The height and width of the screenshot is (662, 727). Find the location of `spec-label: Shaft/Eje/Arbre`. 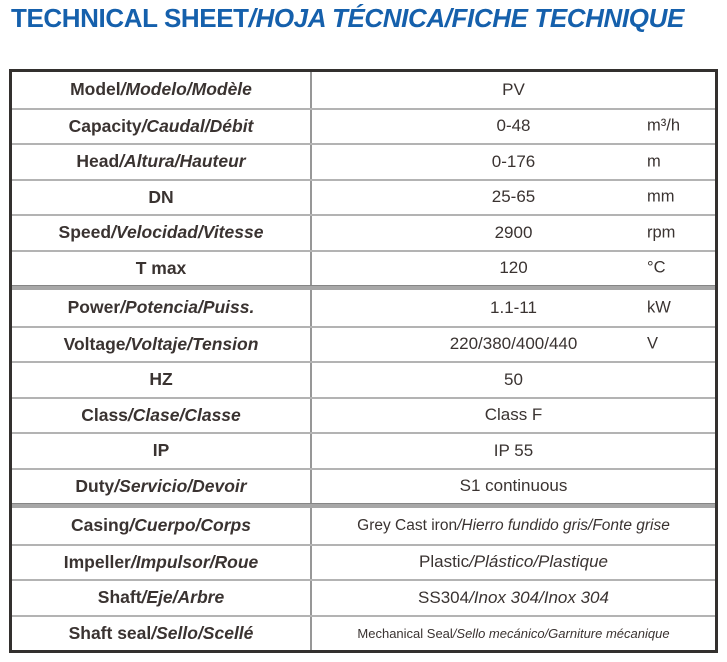

spec-label: Shaft/Eje/Arbre is located at coordinates (162, 598).